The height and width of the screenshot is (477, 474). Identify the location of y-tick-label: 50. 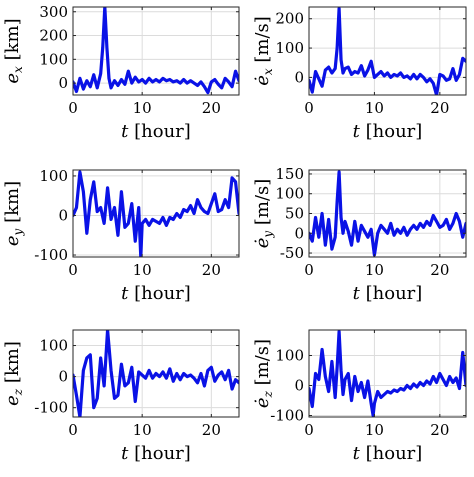
(294, 214).